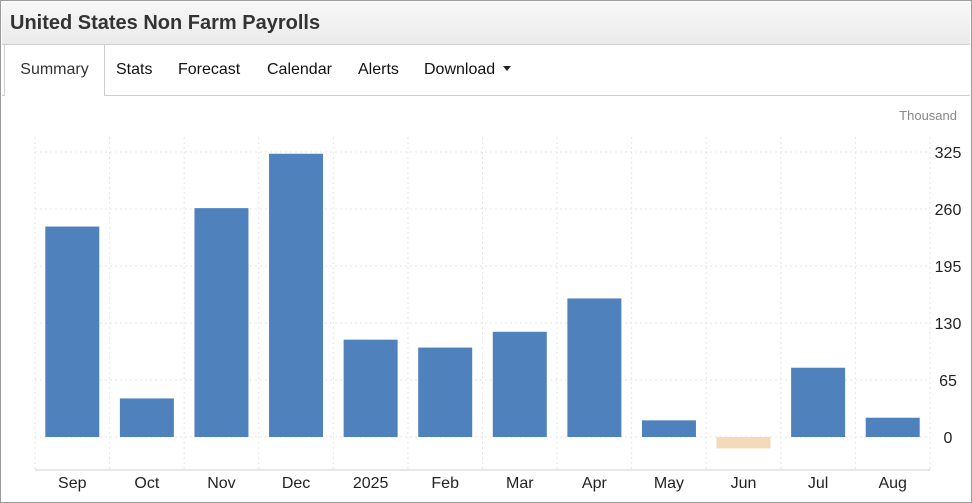 The image size is (972, 503). What do you see at coordinates (595, 483) in the screenshot?
I see `x-tick-label: Apr` at bounding box center [595, 483].